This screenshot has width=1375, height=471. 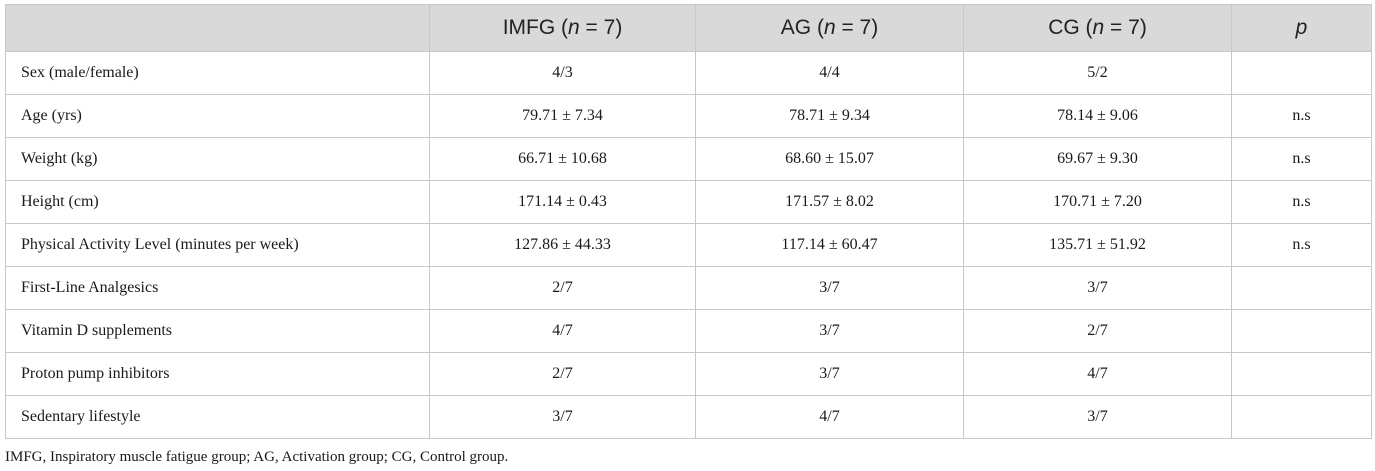 I want to click on header-ag: AG (n = 7), so click(x=829, y=28).